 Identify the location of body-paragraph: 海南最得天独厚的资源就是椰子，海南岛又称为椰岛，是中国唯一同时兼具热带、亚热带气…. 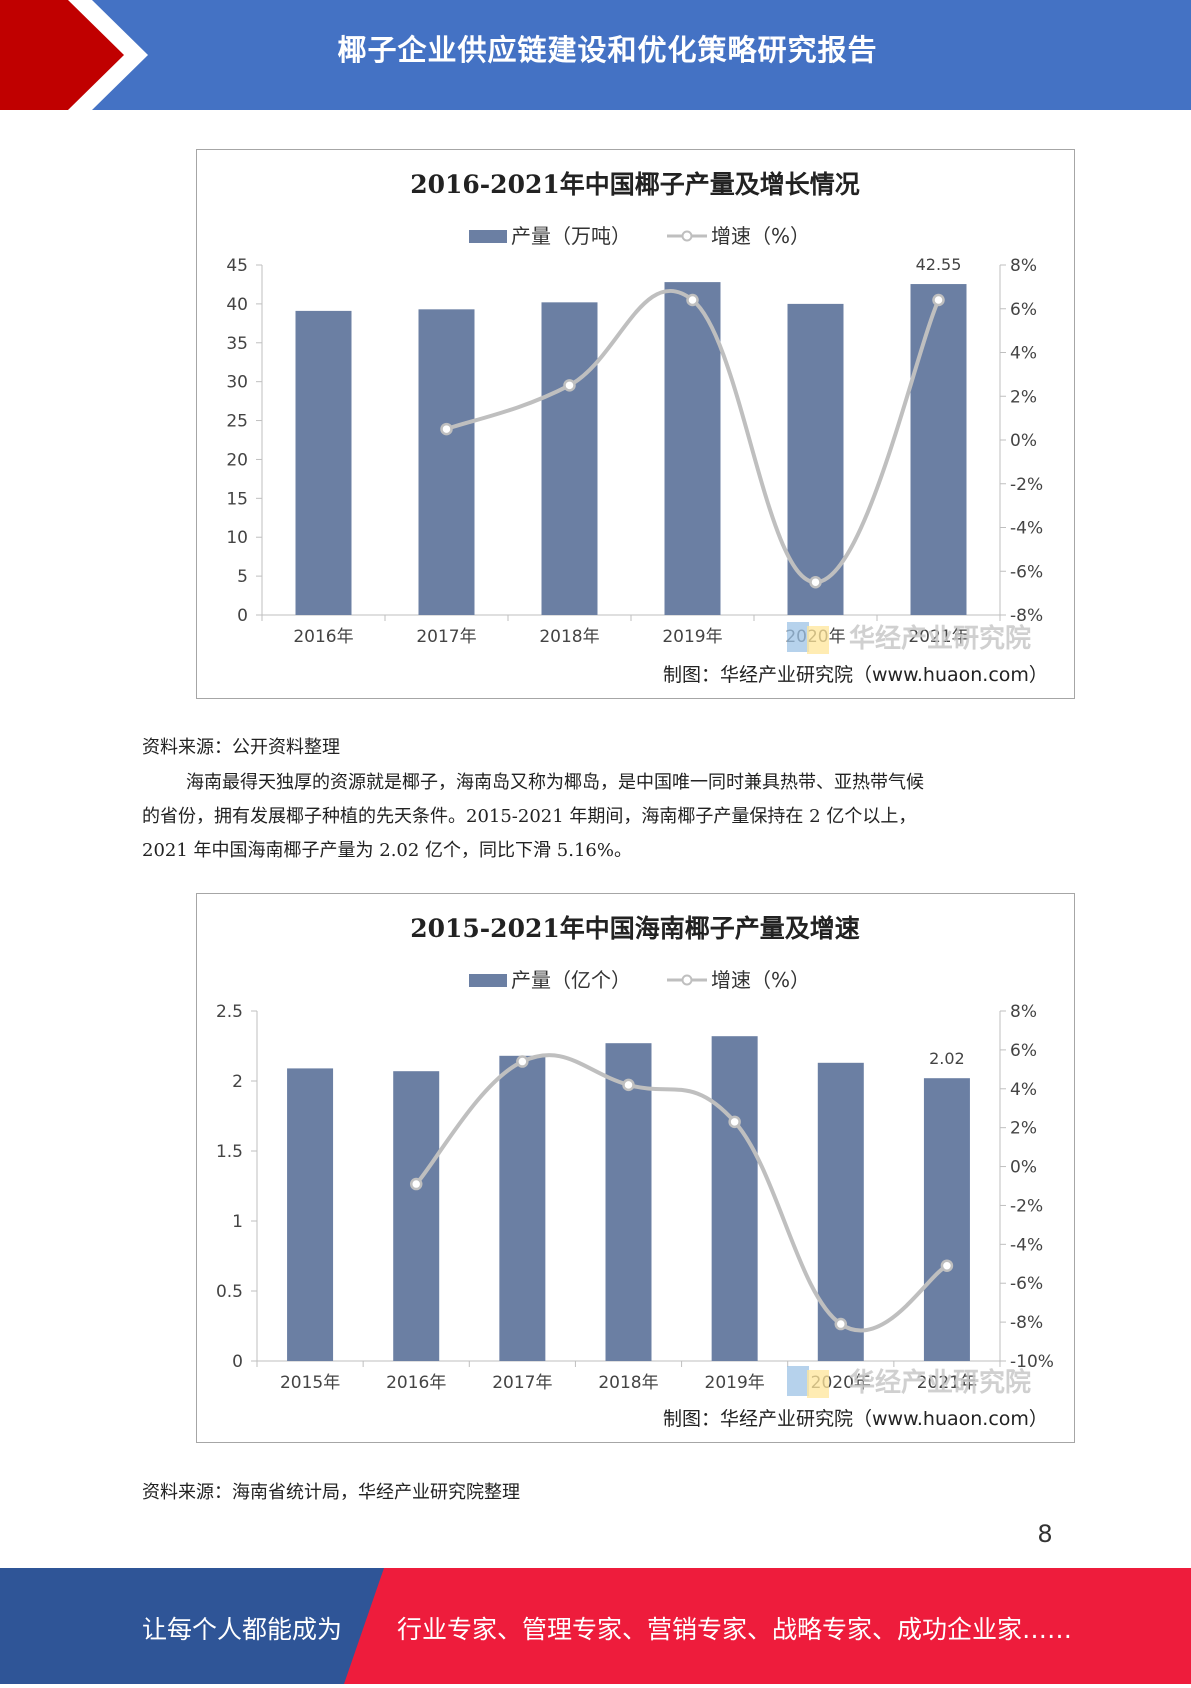
(601, 817).